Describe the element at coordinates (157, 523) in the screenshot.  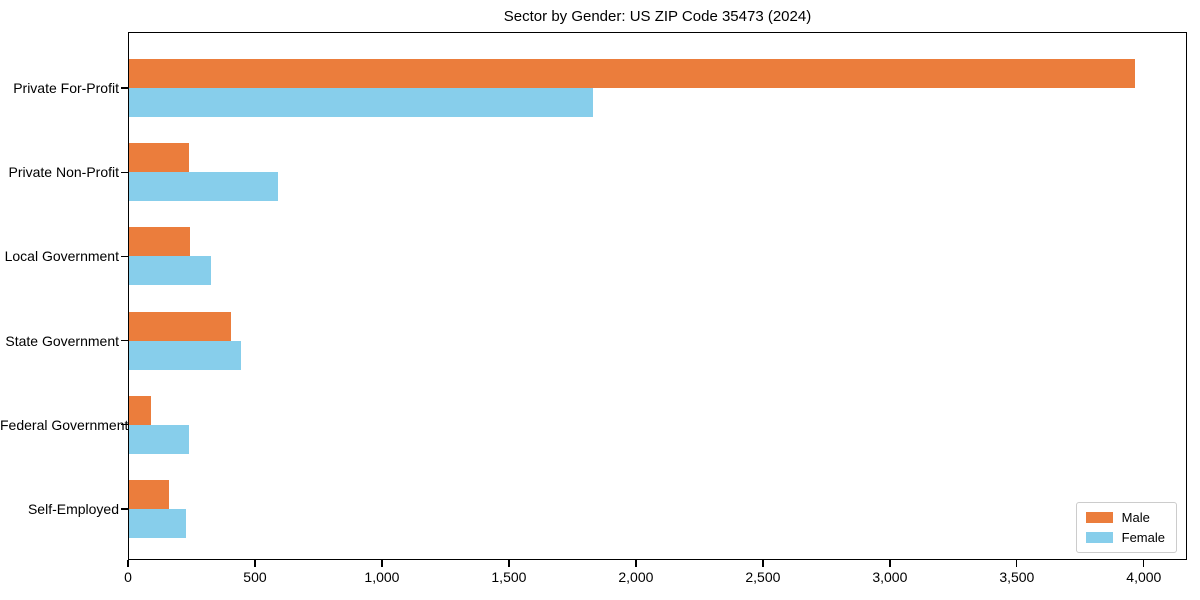
I see `bar-female-self-employed` at that location.